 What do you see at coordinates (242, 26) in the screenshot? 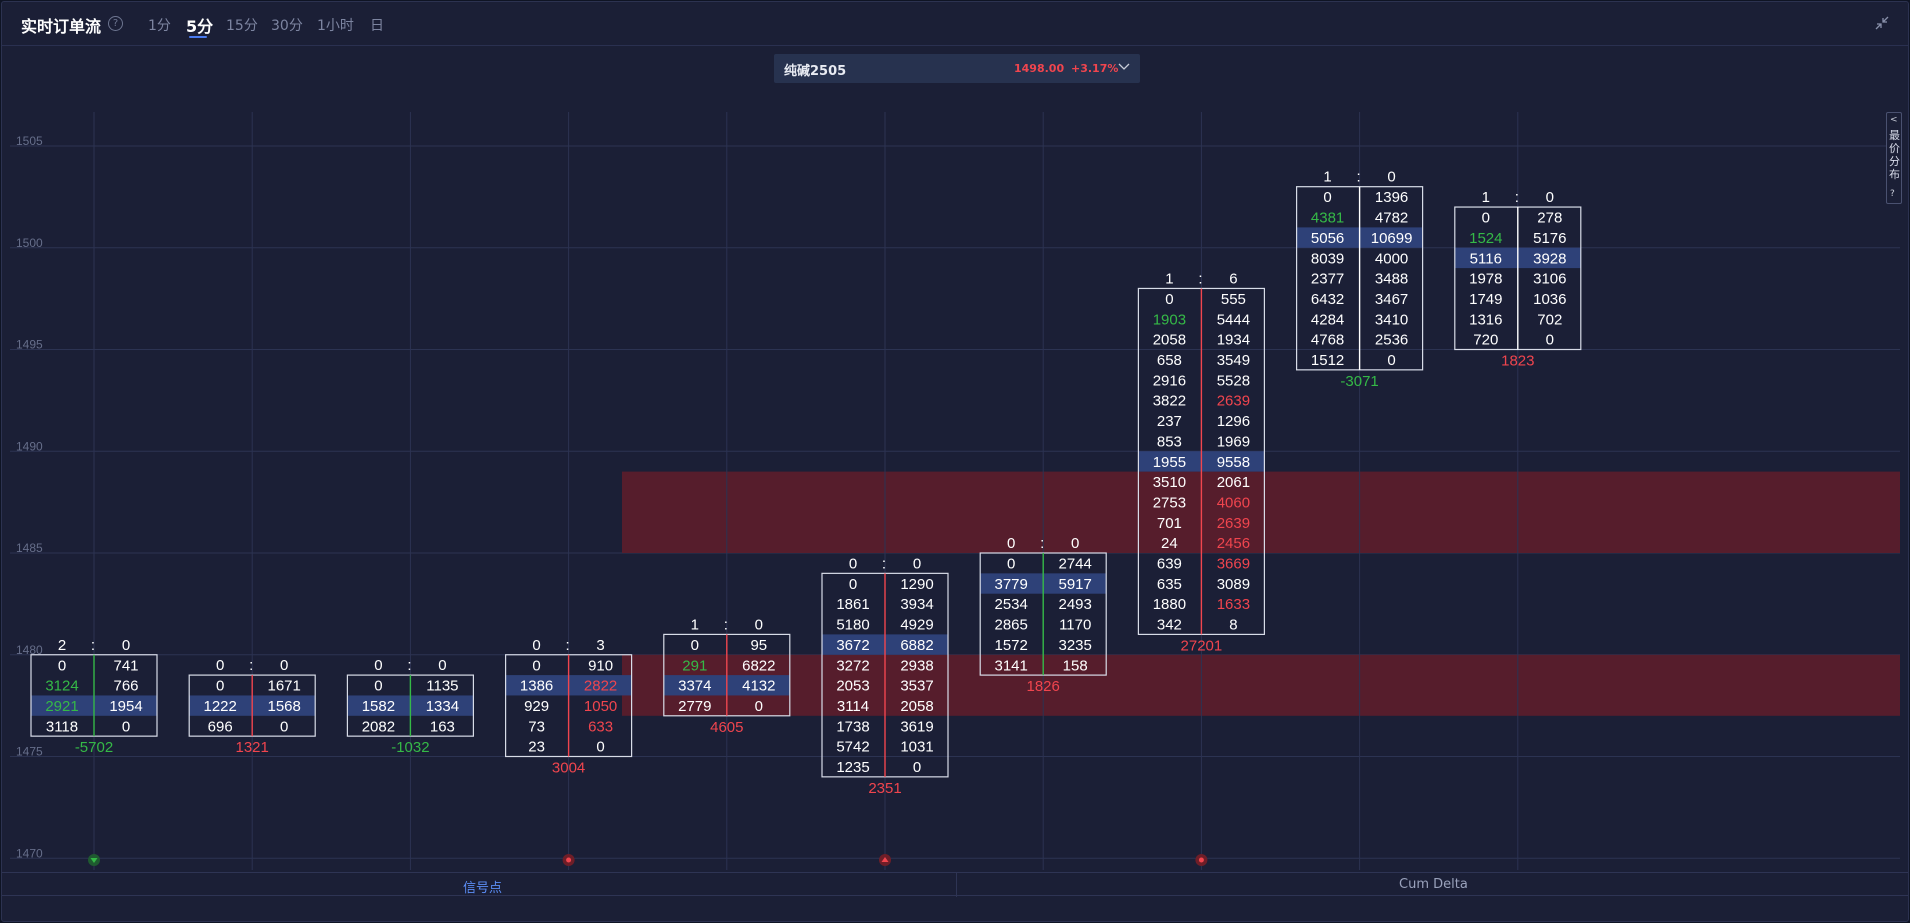
I see `tab-15min: 15分` at bounding box center [242, 26].